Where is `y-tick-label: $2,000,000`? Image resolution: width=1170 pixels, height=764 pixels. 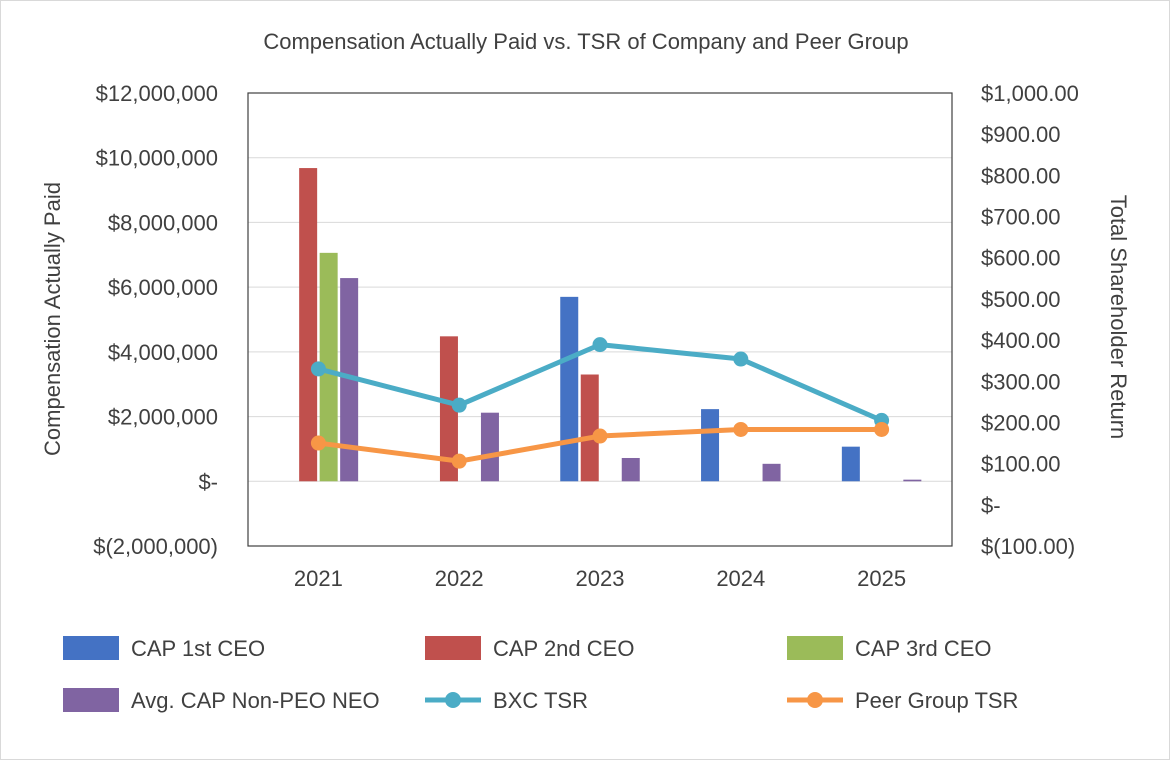
y-tick-label: $2,000,000 is located at coordinates (163, 417).